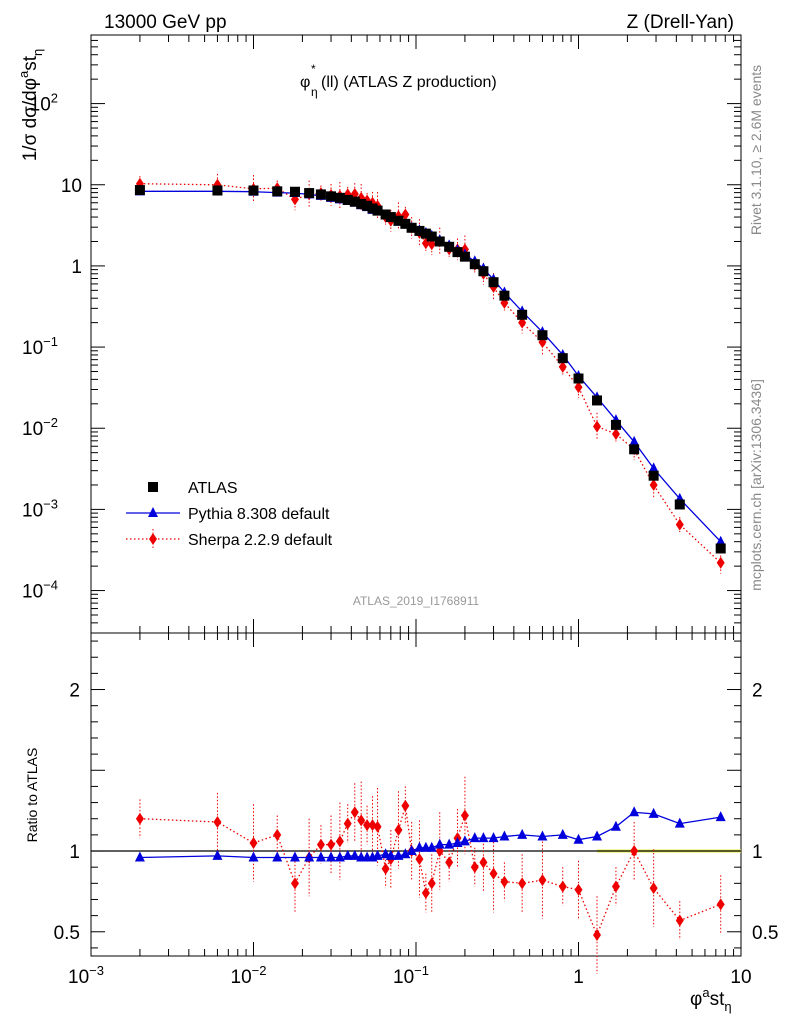 The width and height of the screenshot is (786, 1024). I want to click on ratio-ylabel: Ratio to ATLAS, so click(32, 795).